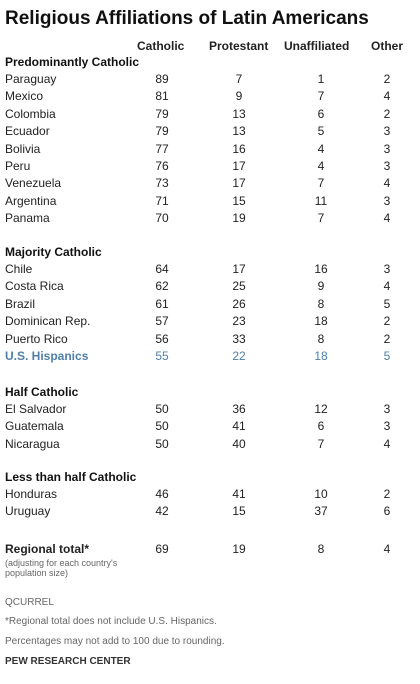 This screenshot has width=420, height=684. I want to click on row-label: Regional total*, so click(47, 549).